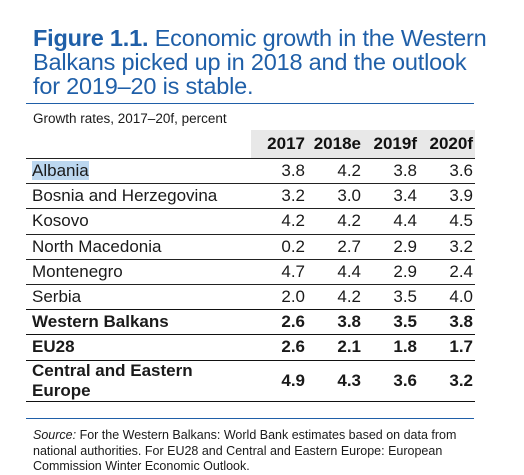  I want to click on table-row: Bosnia and Herzegovina 3.2 3.0 3.4 3.9, so click(250, 196).